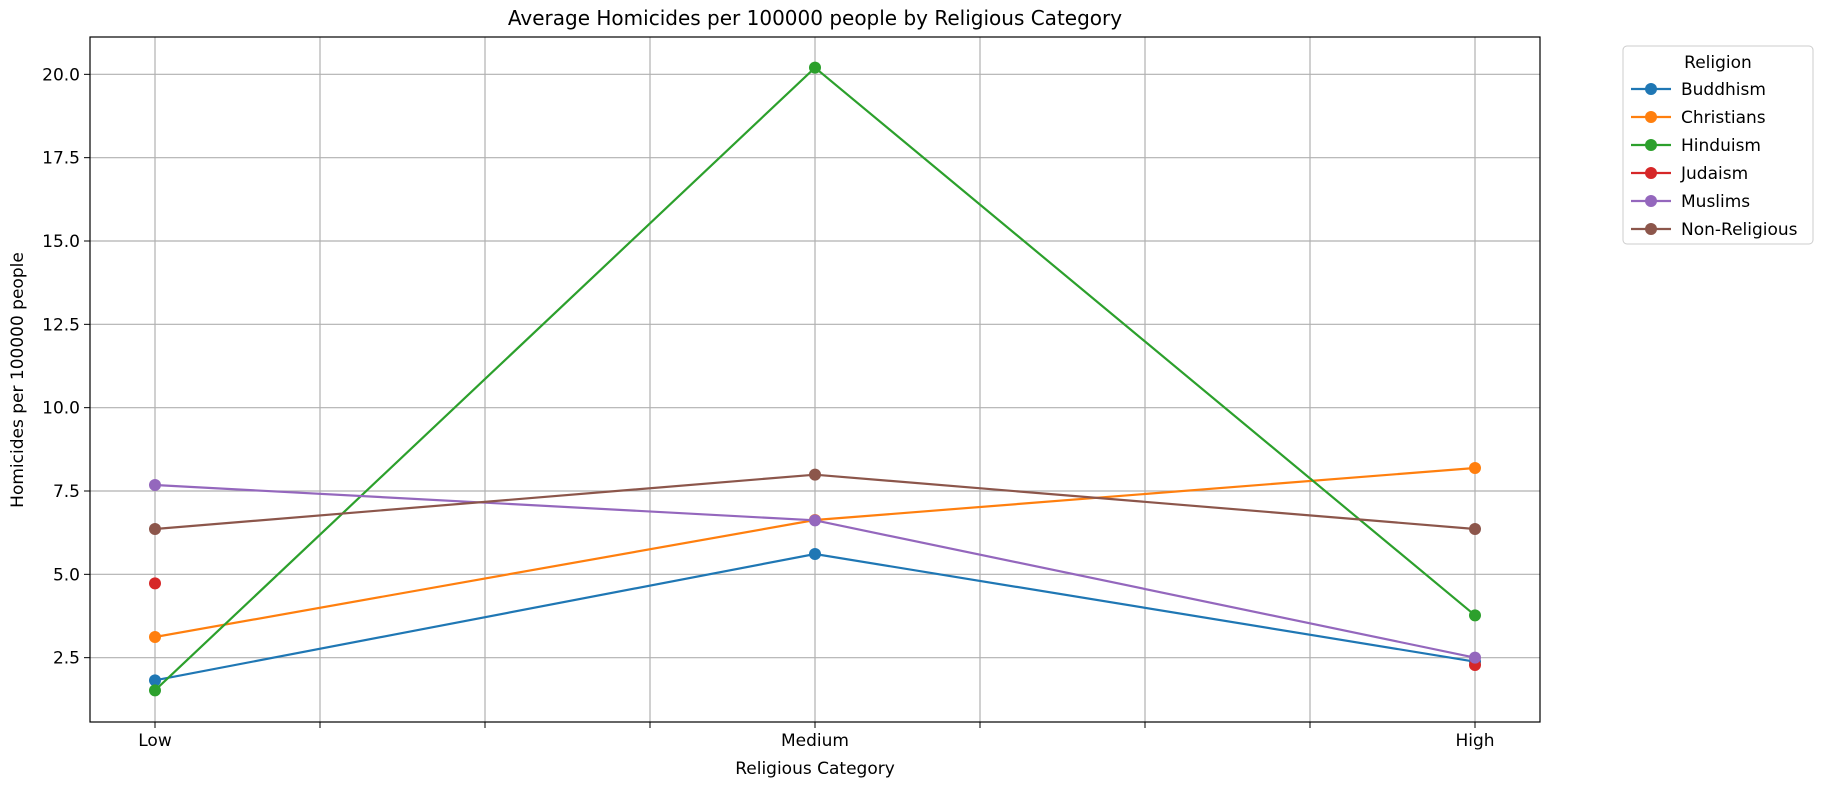  What do you see at coordinates (1723, 90) in the screenshot?
I see `legend-label: Buddhism` at bounding box center [1723, 90].